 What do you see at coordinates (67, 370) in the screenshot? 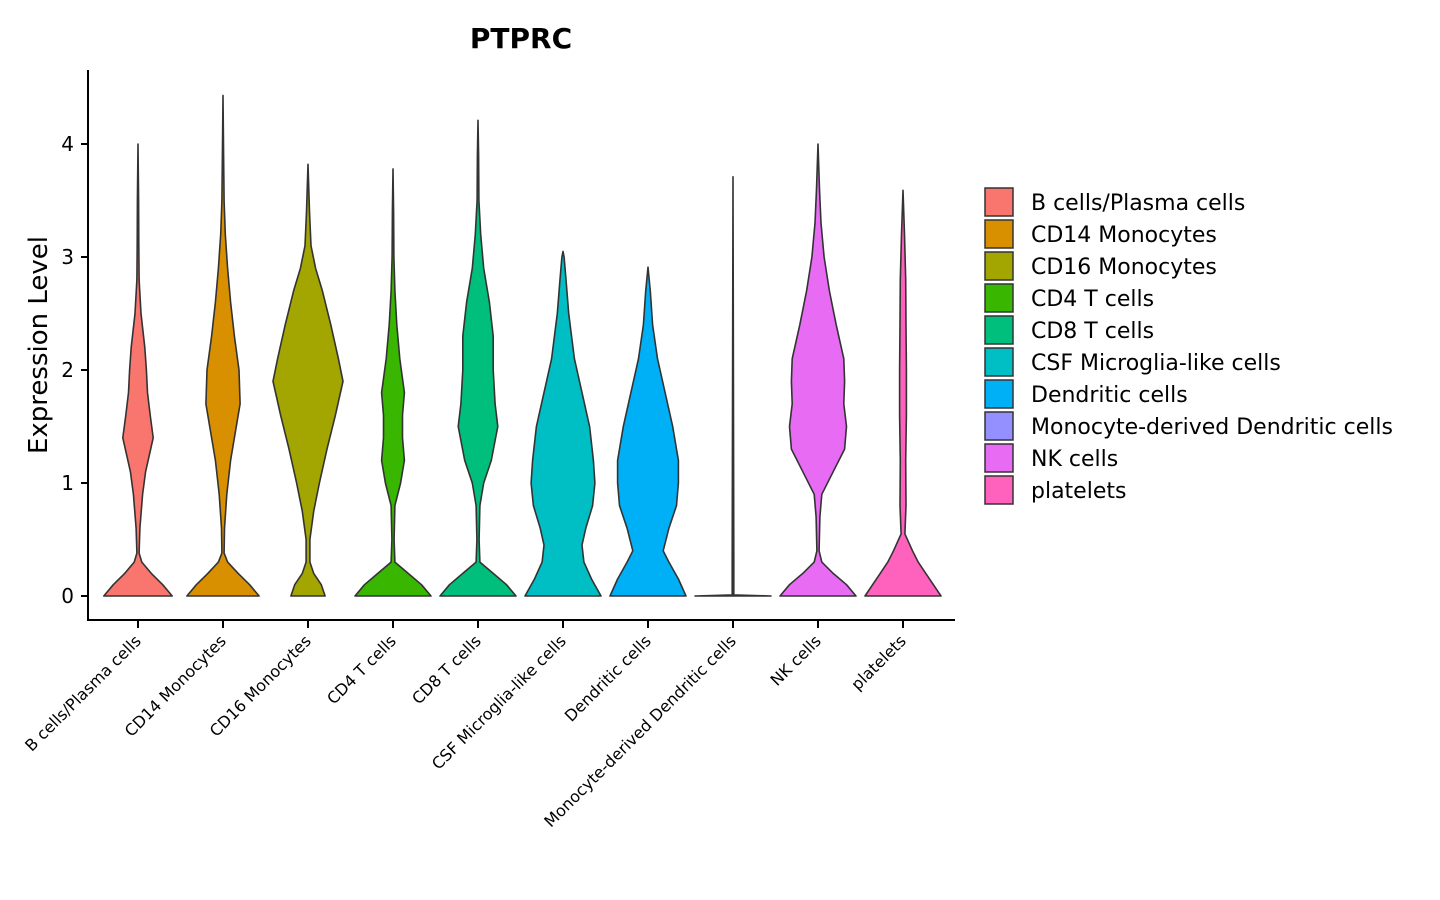
I see `y-tick-label: 2` at bounding box center [67, 370].